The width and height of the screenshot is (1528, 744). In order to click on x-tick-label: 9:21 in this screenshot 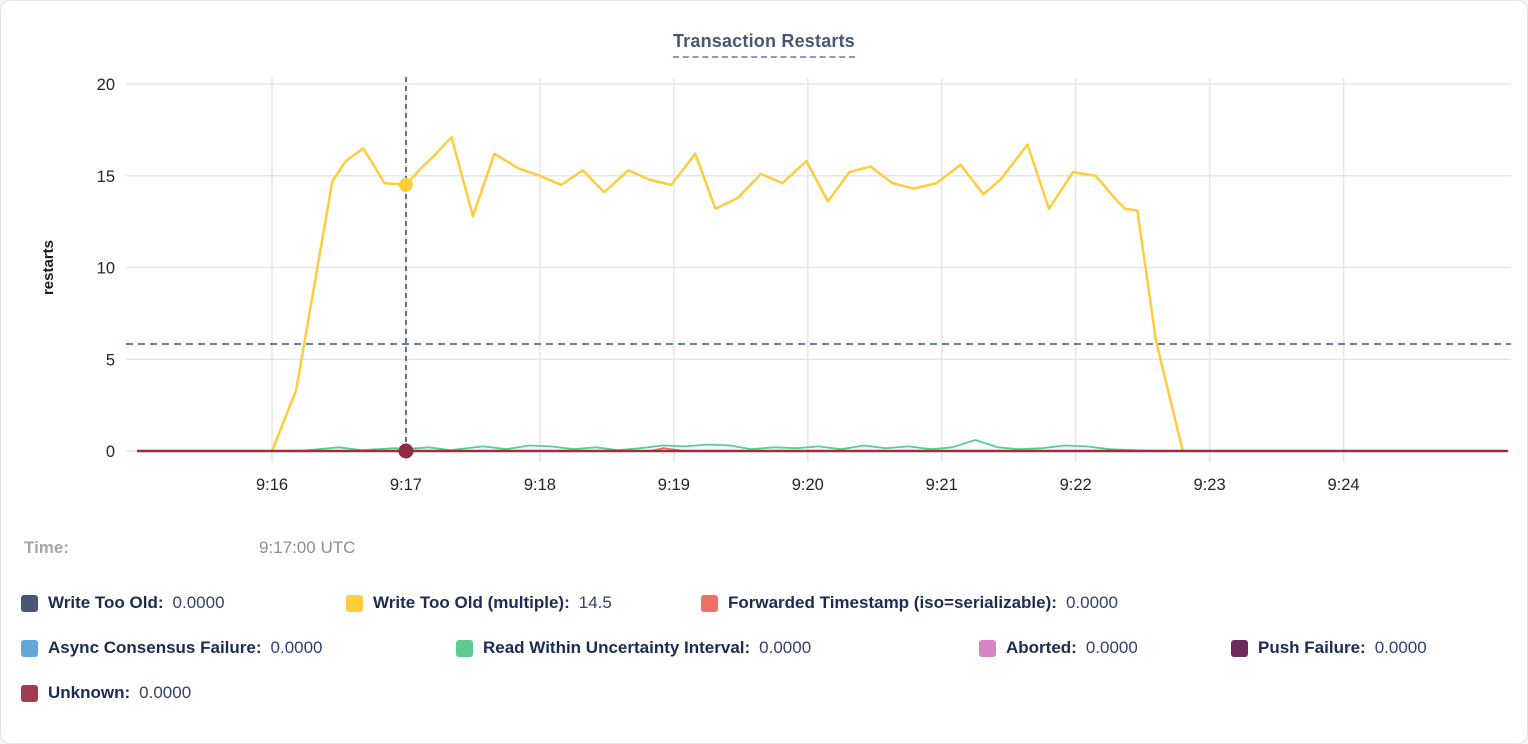, I will do `click(942, 485)`.